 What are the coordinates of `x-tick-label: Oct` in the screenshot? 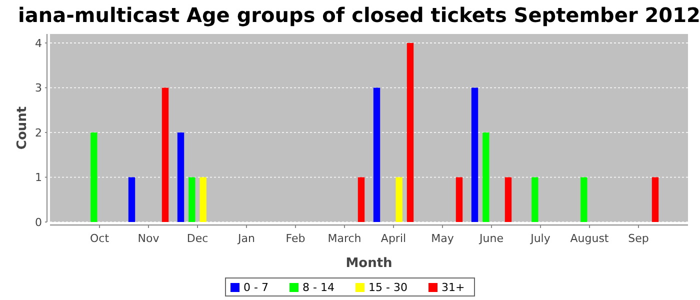 It's located at (100, 238).